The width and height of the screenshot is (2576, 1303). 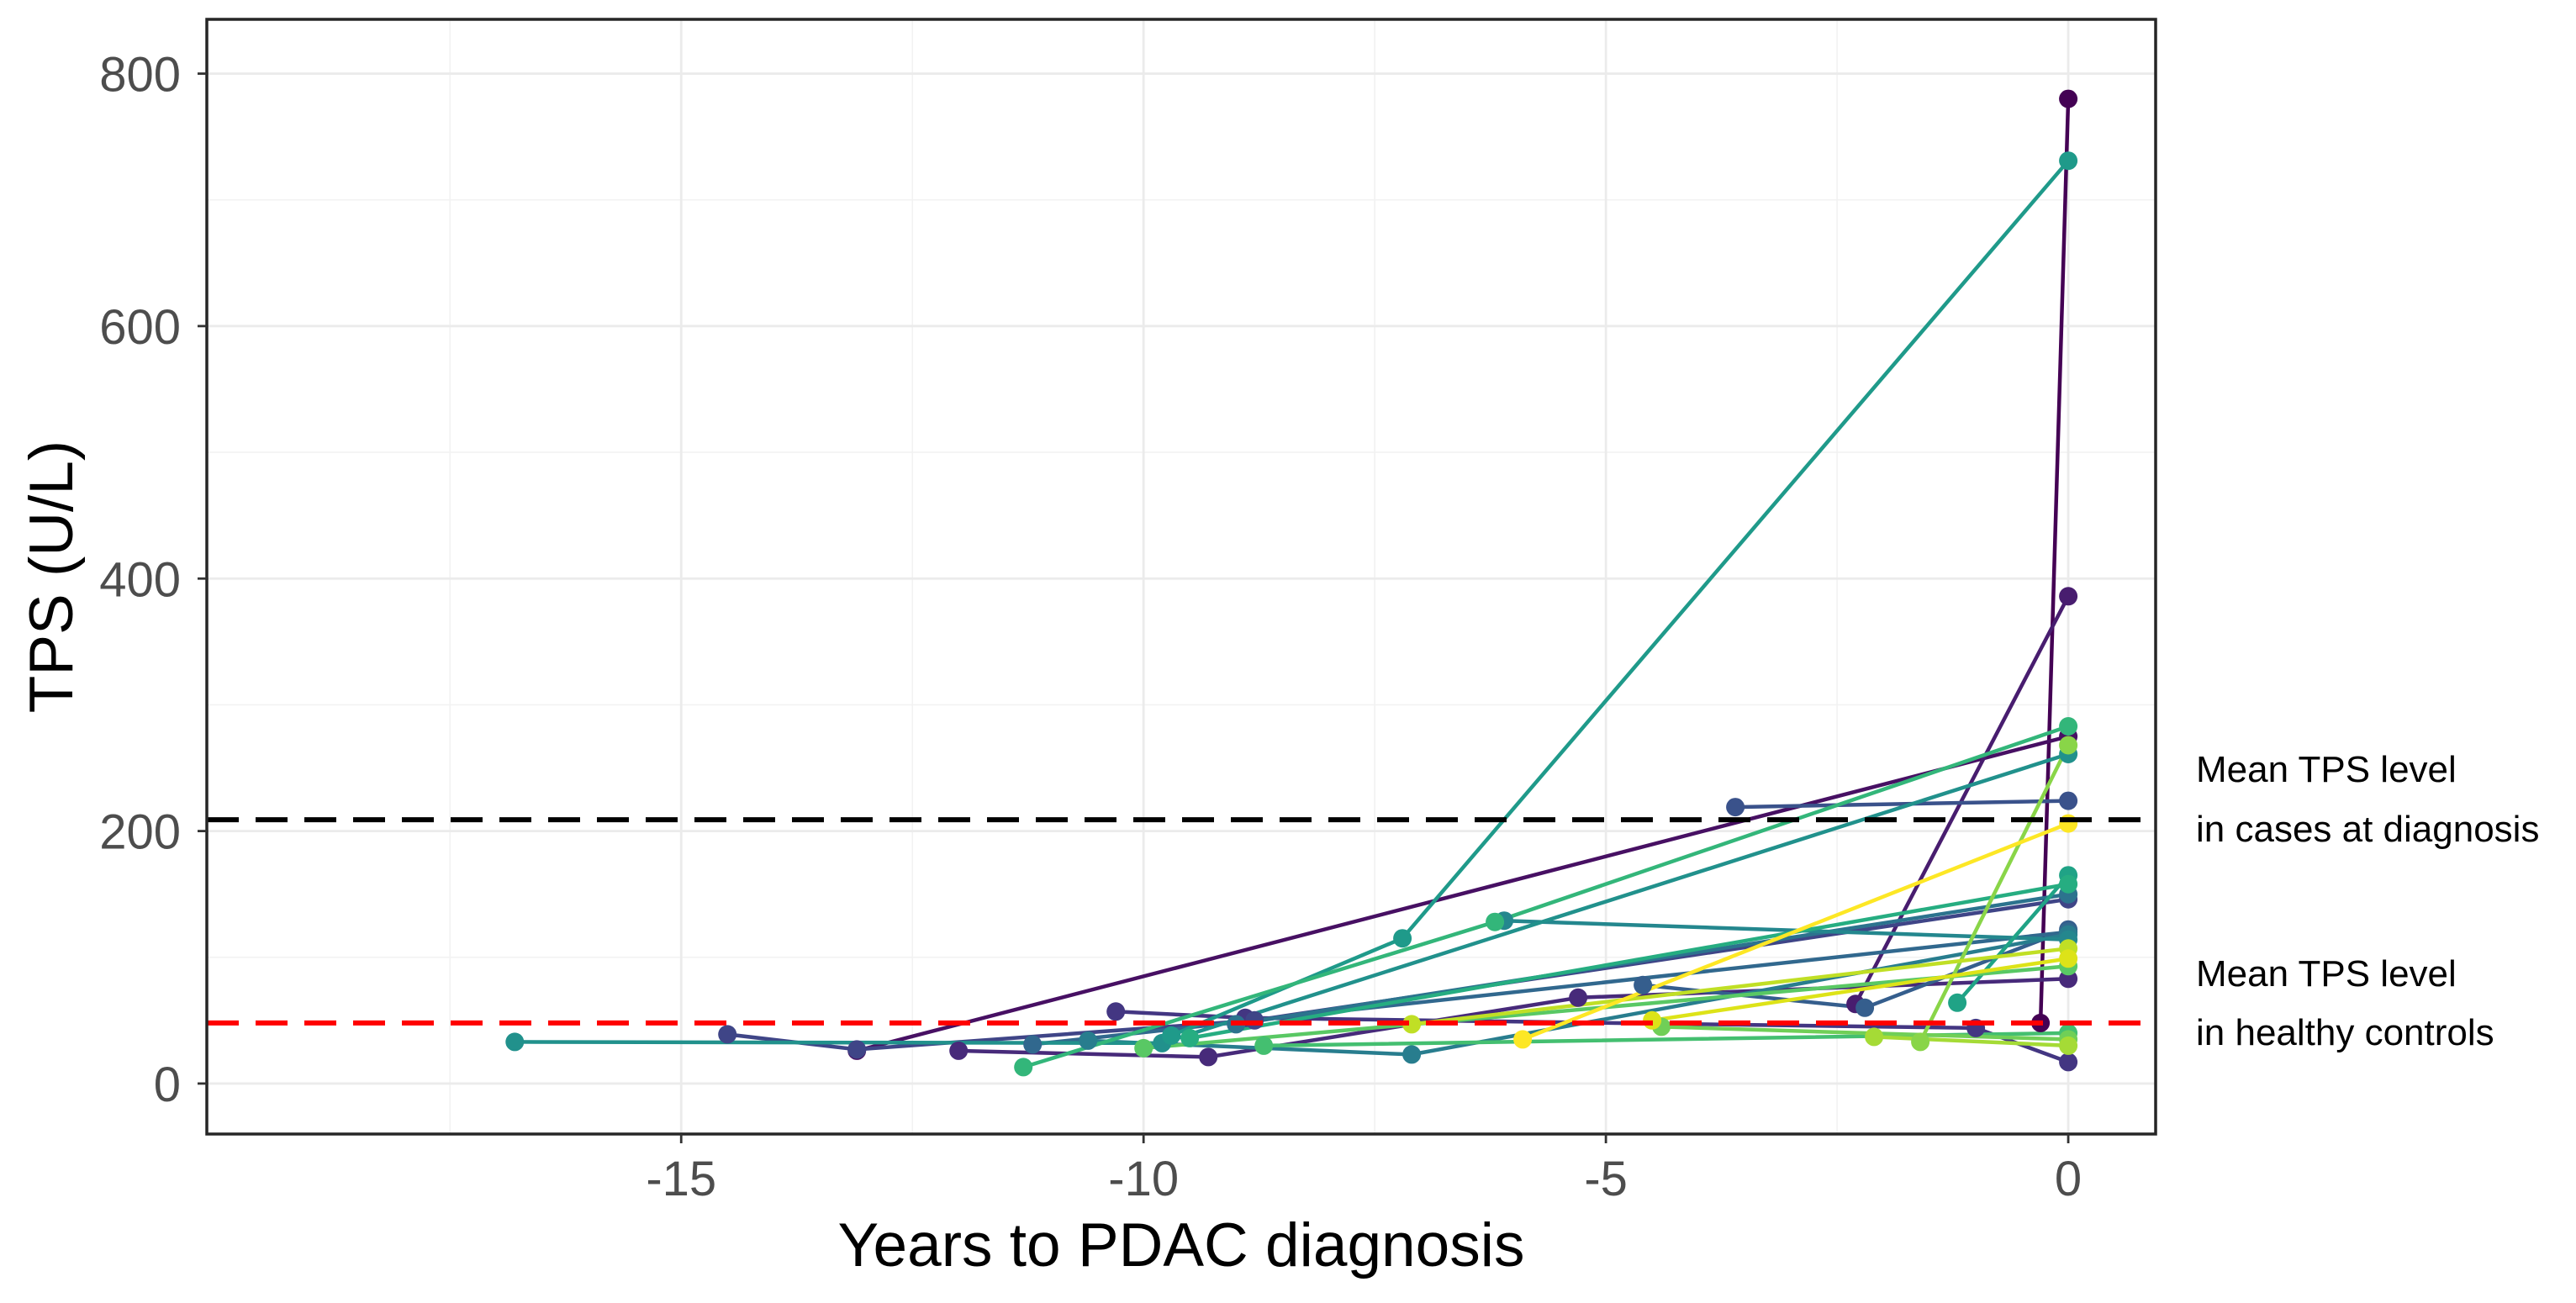 I want to click on x-tick-label: -15, so click(x=681, y=1179).